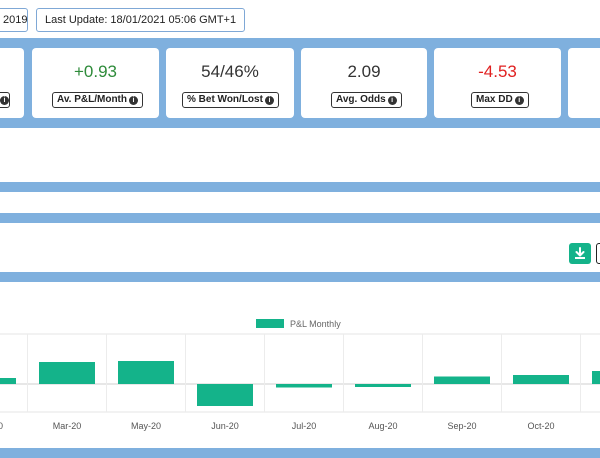  What do you see at coordinates (92, 99) in the screenshot?
I see `stat-label: Av. P&L/Month` at bounding box center [92, 99].